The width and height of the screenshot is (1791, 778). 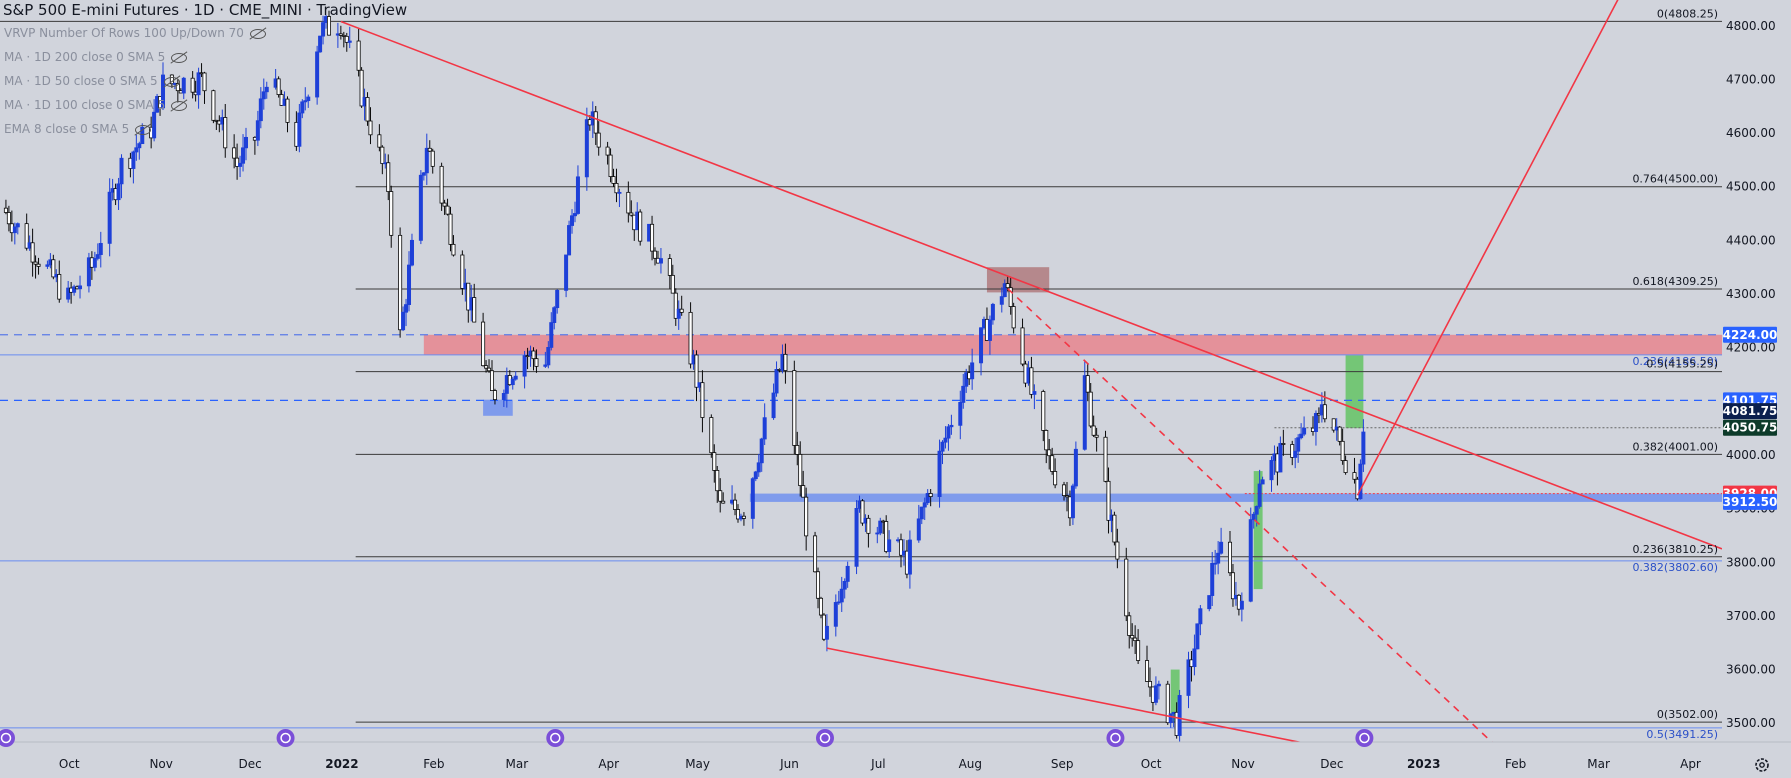 What do you see at coordinates (1175, 696) in the screenshot?
I see `zone-oct-low` at bounding box center [1175, 696].